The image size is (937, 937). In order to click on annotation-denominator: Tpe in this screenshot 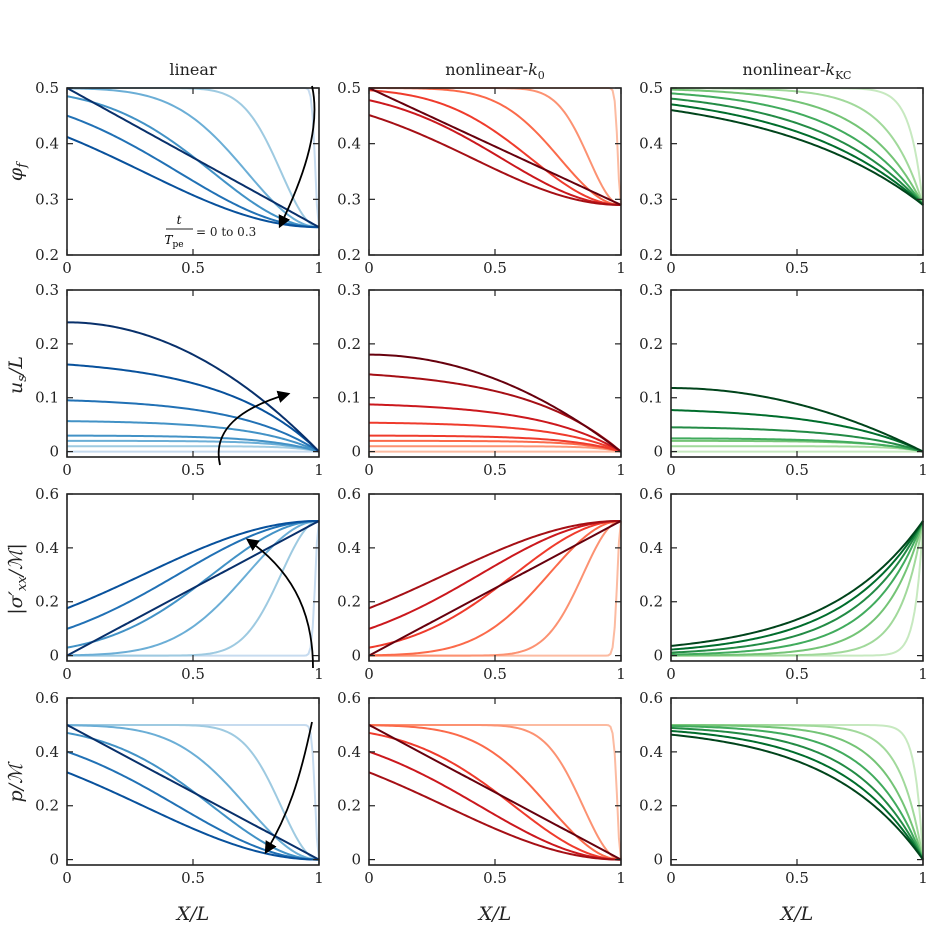, I will do `click(173, 241)`.